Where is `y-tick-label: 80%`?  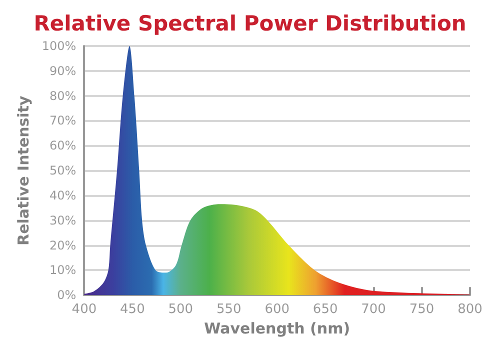
y-tick-label: 80% is located at coordinates (63, 95).